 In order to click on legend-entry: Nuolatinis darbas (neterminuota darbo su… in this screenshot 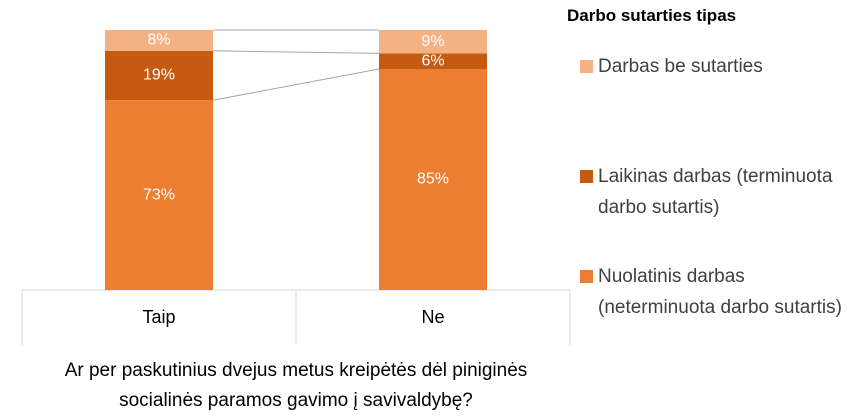, I will do `click(715, 292)`.